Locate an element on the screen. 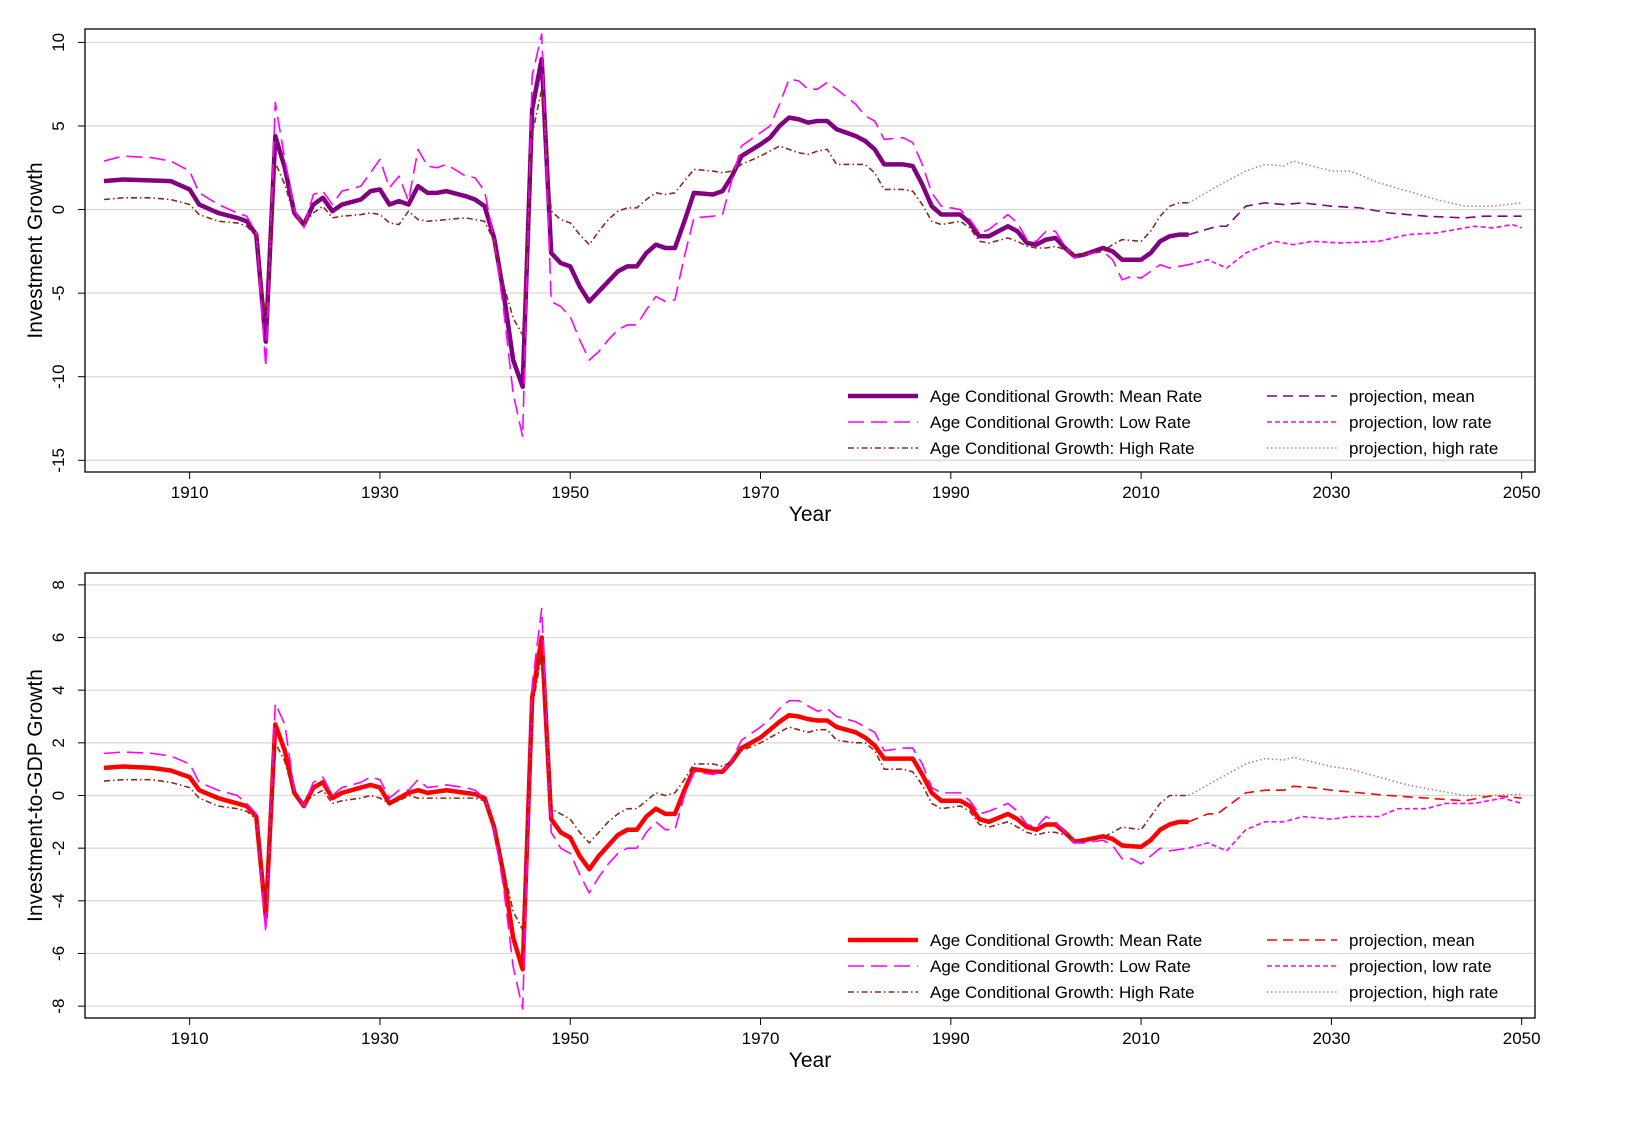 The width and height of the screenshot is (1637, 1130). y-tick-label: -2 is located at coordinates (58, 848).